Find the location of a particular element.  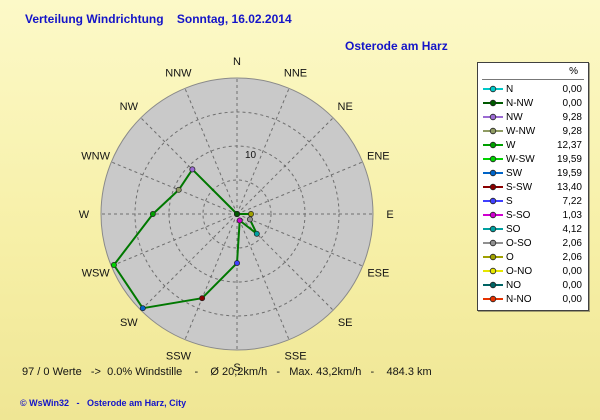

legend-label: S-SW is located at coordinates (519, 187).